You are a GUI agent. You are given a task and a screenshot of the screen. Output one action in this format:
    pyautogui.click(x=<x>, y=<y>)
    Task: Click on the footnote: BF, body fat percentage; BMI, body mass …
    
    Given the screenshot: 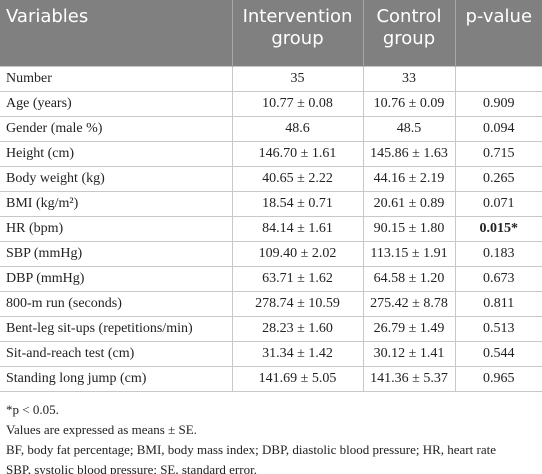 What is the action you would take?
    pyautogui.click(x=251, y=449)
    